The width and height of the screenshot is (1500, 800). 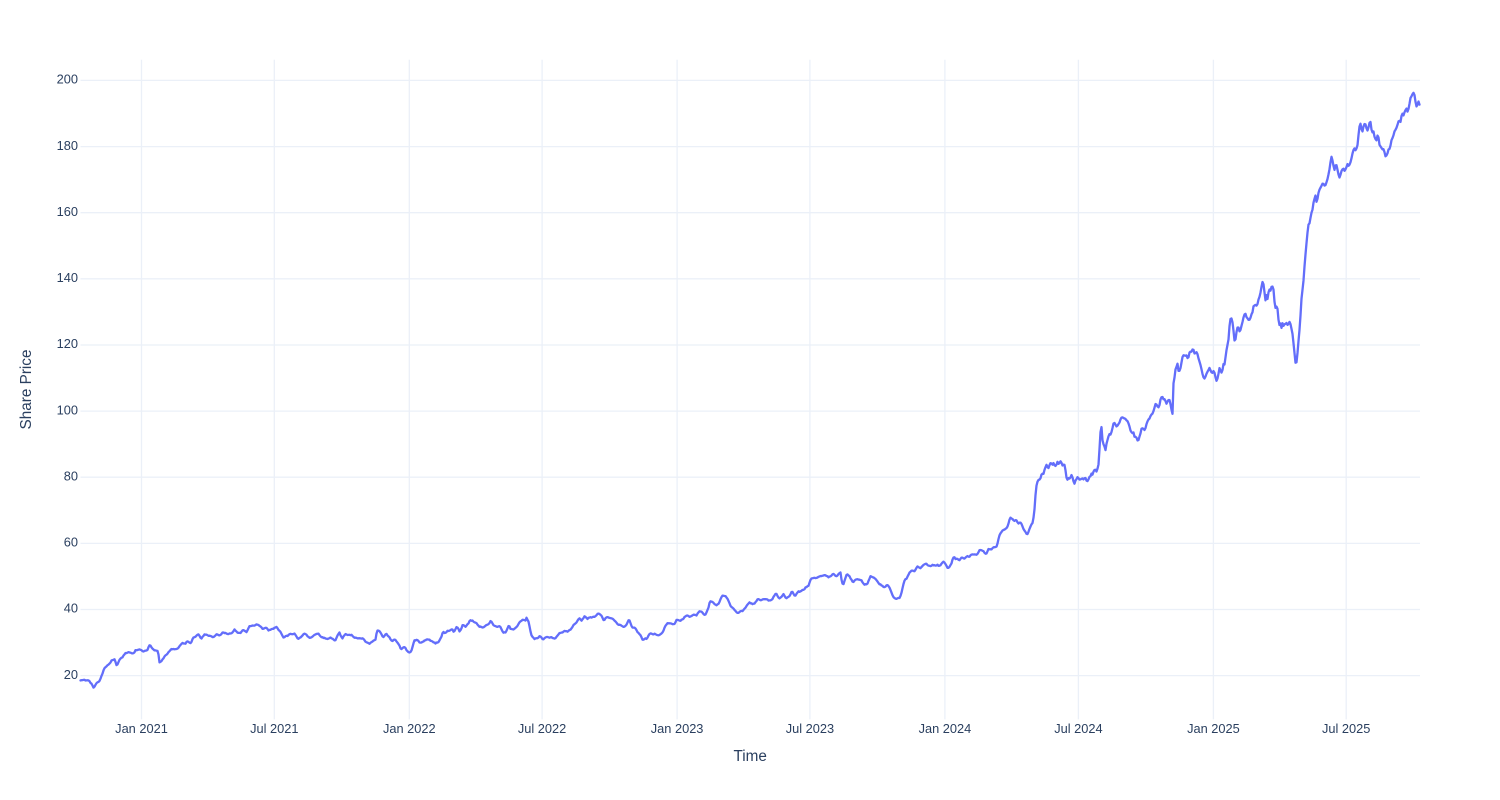 What do you see at coordinates (810, 728) in the screenshot?
I see `svg-text: Jul 2023` at bounding box center [810, 728].